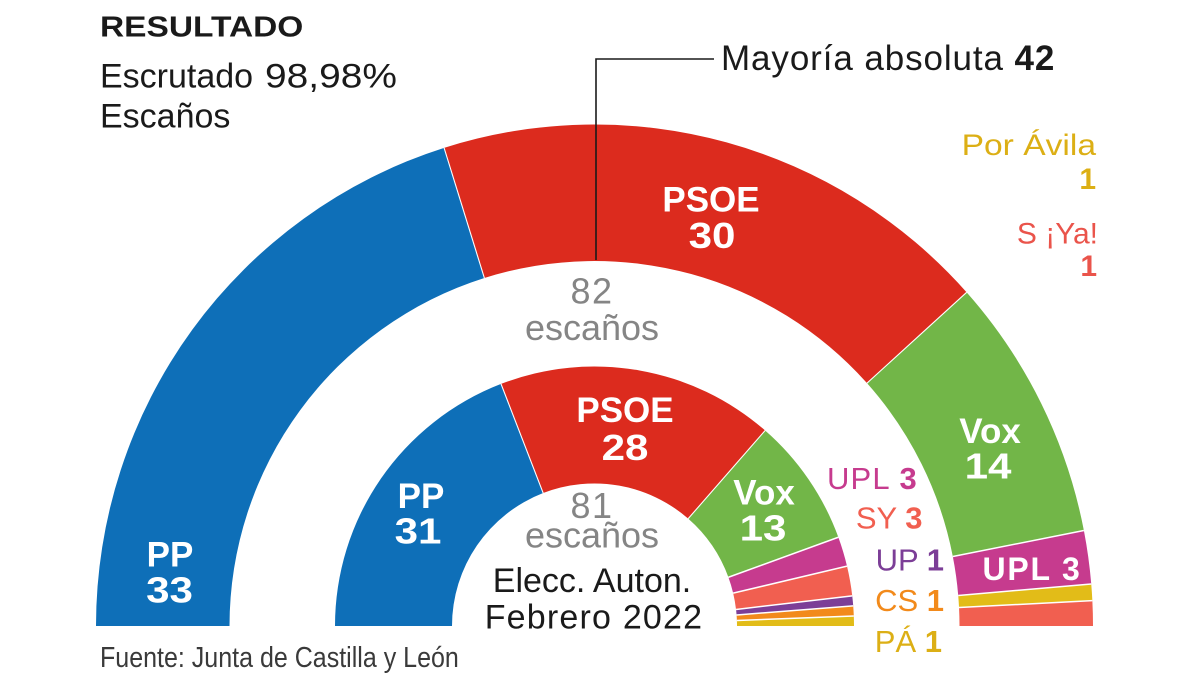 Image resolution: width=1200 pixels, height=675 pixels. I want to click on svg-text: 33, so click(169, 591).